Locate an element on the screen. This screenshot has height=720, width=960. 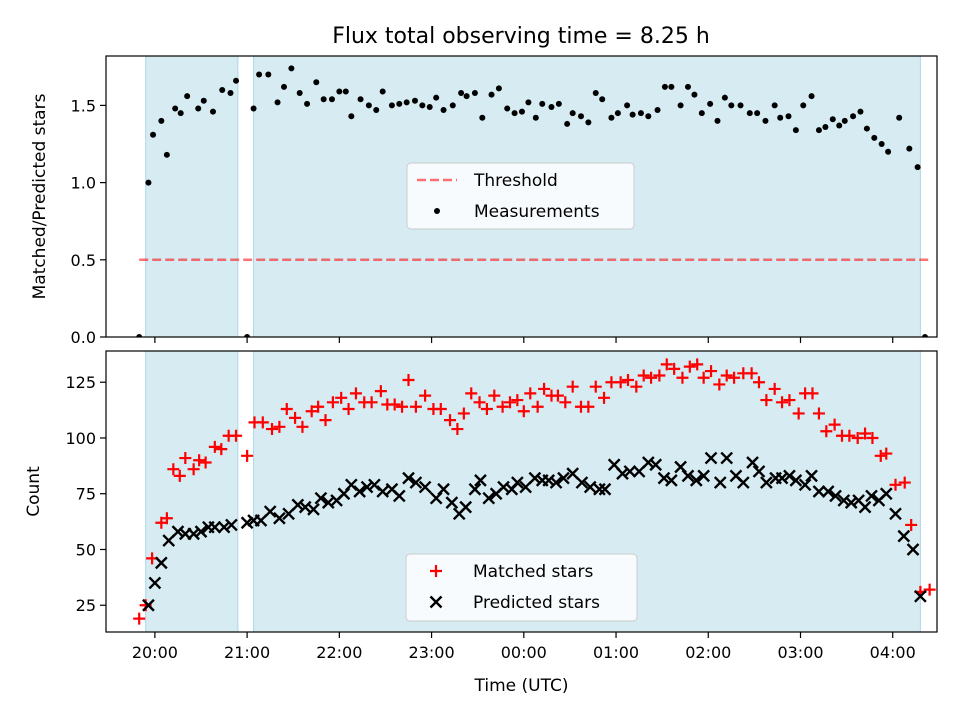
x-tick-label: 03:00 is located at coordinates (800, 652).